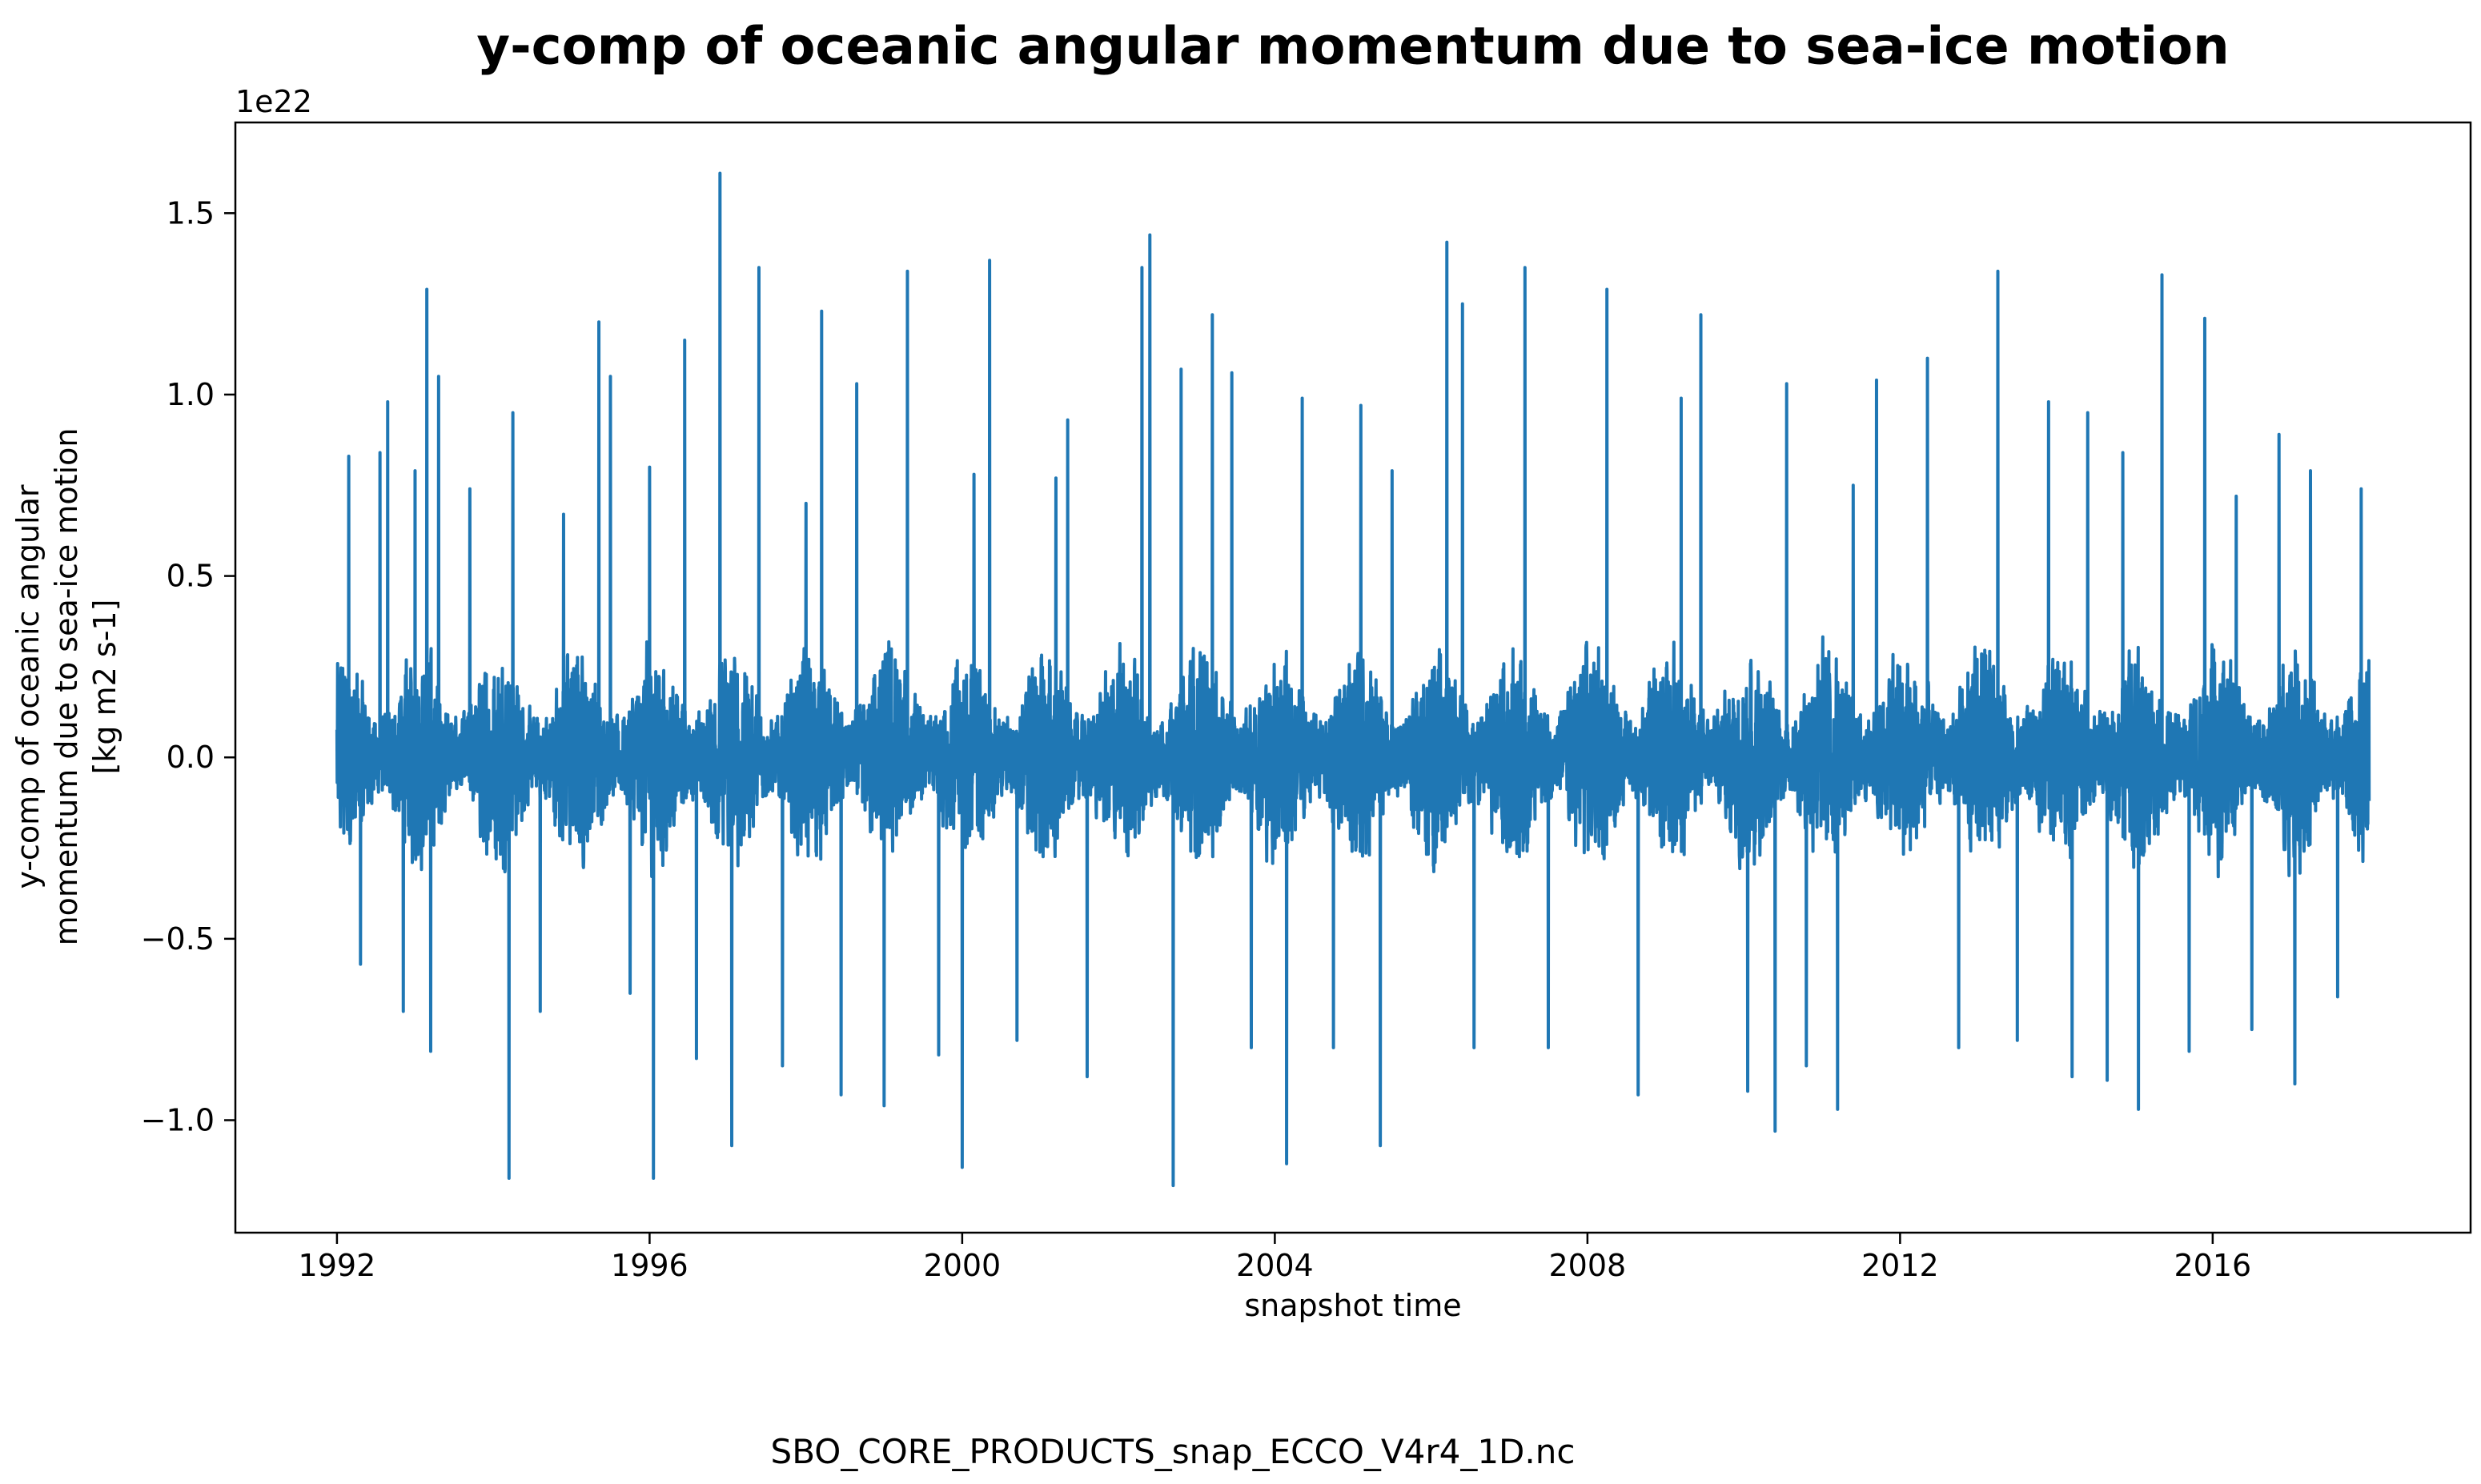  I want to click on x-tick-label: 2000, so click(963, 1265).